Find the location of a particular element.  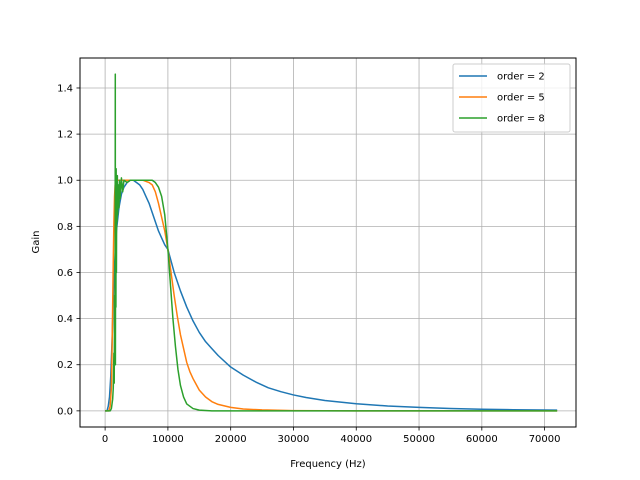

legend-label-2: order = 5 is located at coordinates (521, 98).